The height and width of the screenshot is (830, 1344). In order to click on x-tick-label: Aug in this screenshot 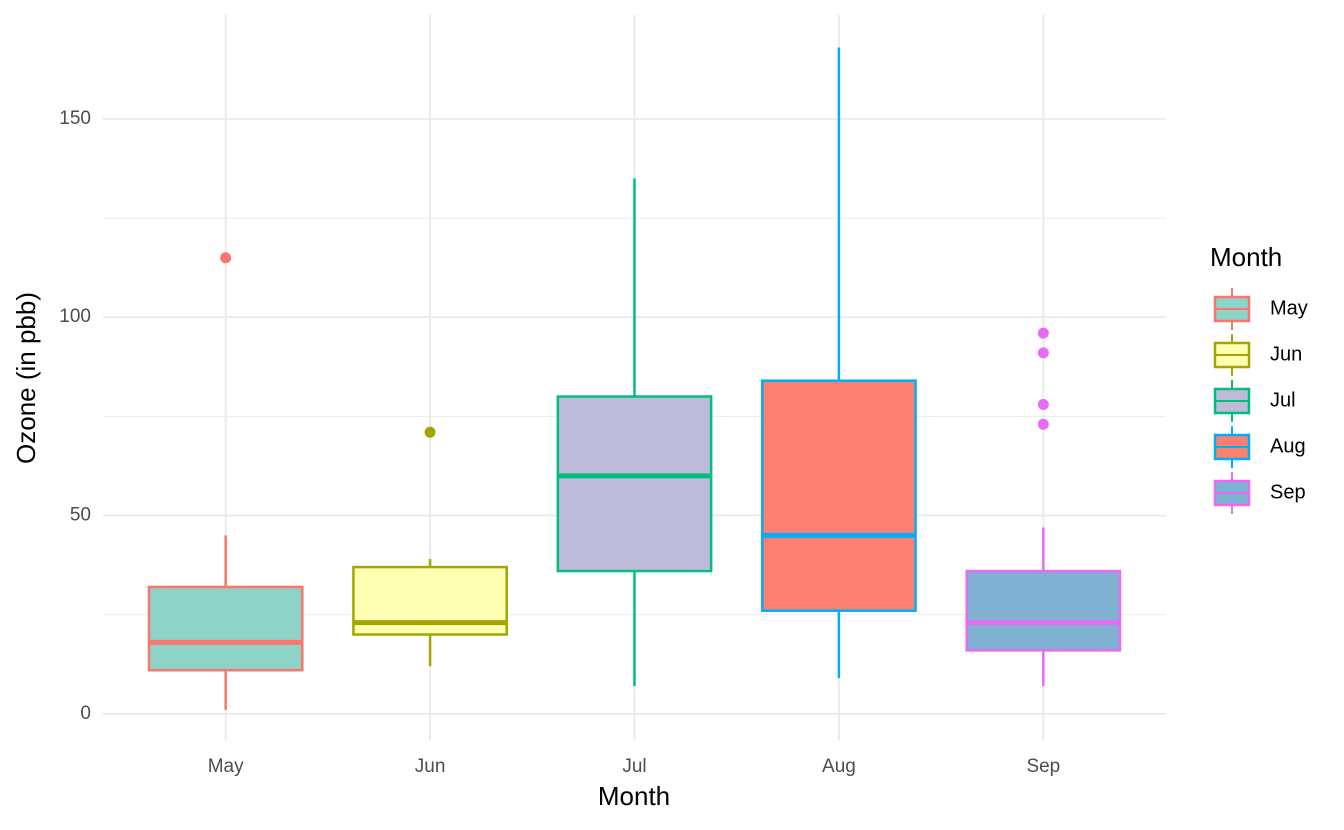, I will do `click(839, 766)`.